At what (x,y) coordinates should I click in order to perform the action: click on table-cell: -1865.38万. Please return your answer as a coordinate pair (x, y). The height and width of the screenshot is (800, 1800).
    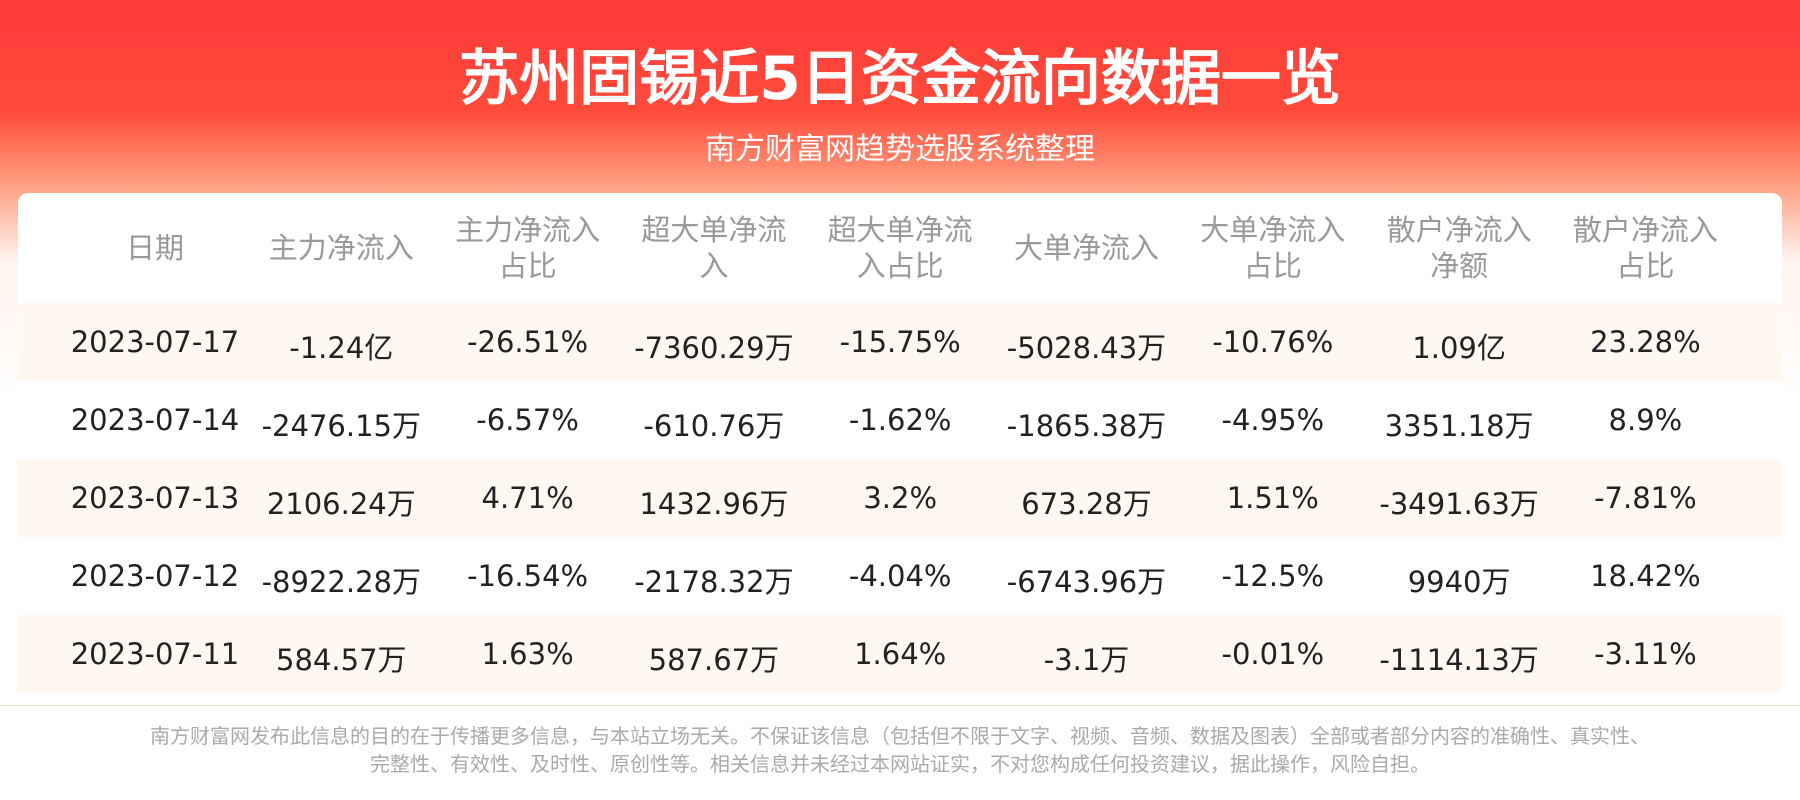
    Looking at the image, I should click on (1086, 426).